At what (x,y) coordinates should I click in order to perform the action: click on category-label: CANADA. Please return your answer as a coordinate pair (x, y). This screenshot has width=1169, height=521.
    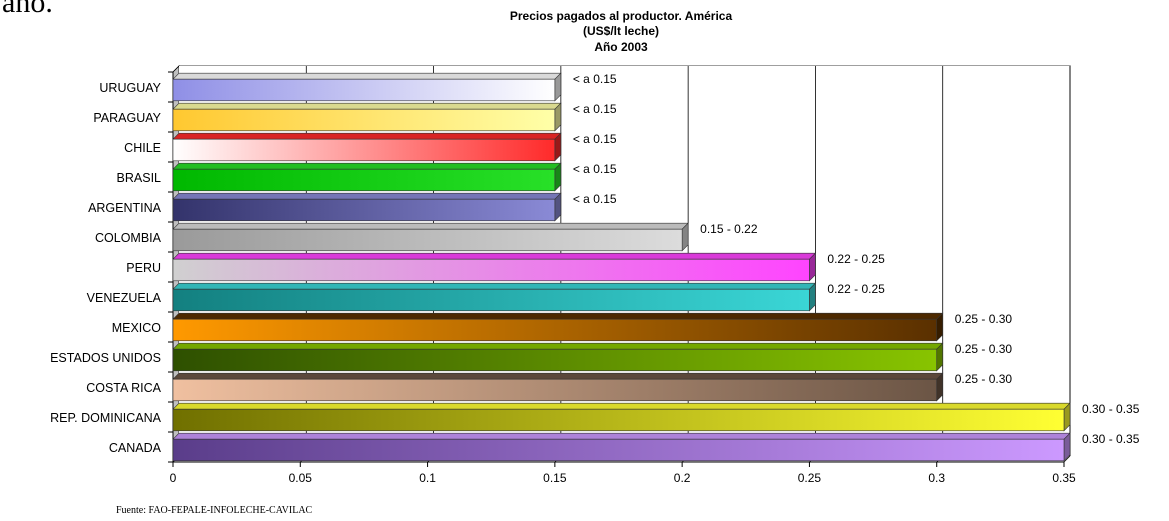
    Looking at the image, I should click on (135, 448).